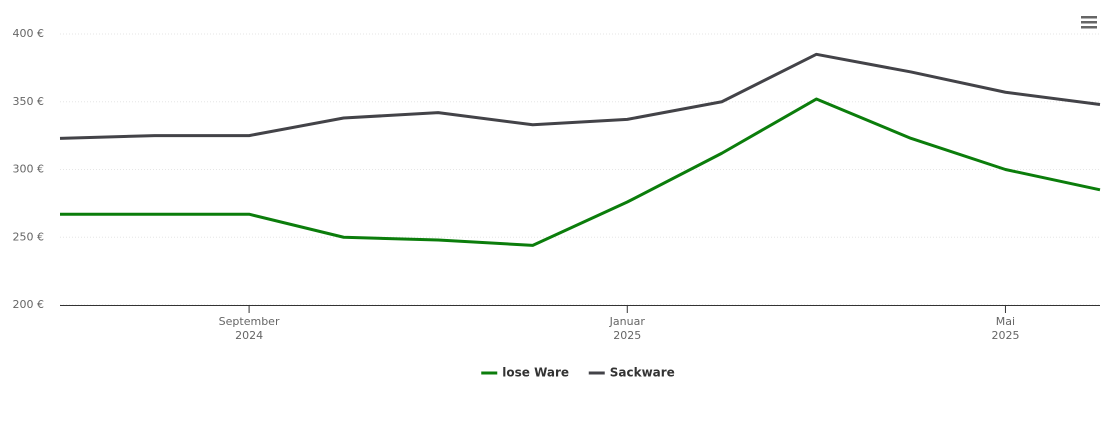 Image resolution: width=1110 pixels, height=423 pixels. Describe the element at coordinates (1005, 321) in the screenshot. I see `x-tick-label: Mai` at that location.